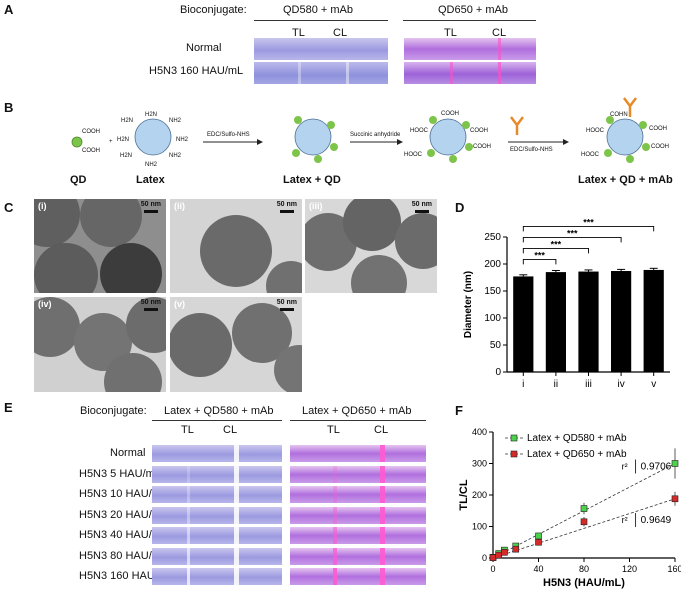  What do you see at coordinates (123, 555) in the screenshot?
I see `row-label: H5N3 80 HAU/mL` at bounding box center [123, 555].